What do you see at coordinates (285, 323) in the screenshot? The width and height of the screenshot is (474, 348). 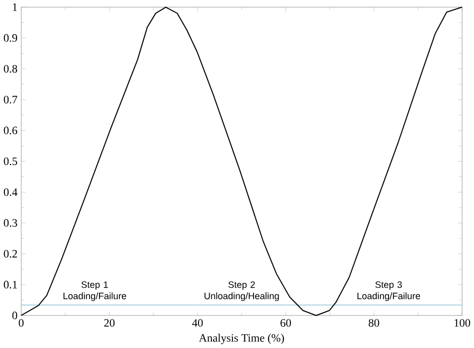 I see `x-tick-label: 60` at bounding box center [285, 323].